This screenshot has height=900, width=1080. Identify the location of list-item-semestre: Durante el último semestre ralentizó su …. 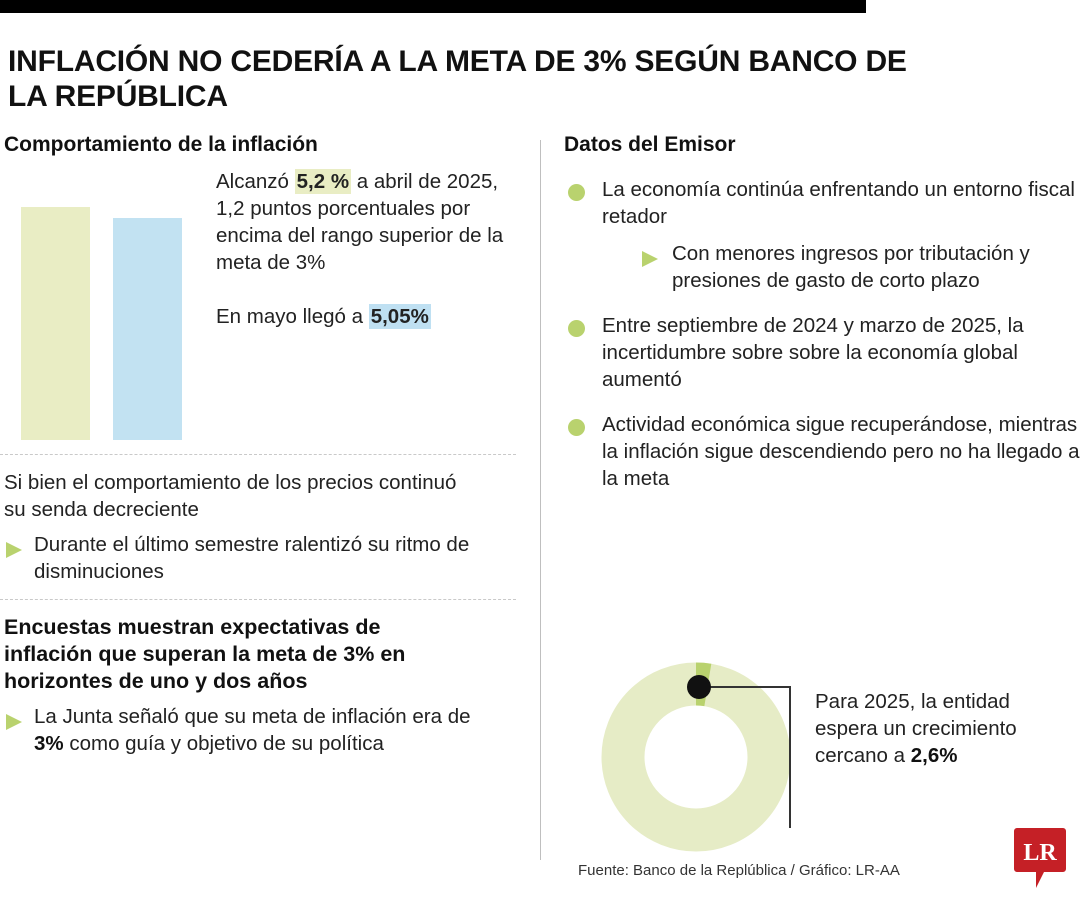
(266, 558).